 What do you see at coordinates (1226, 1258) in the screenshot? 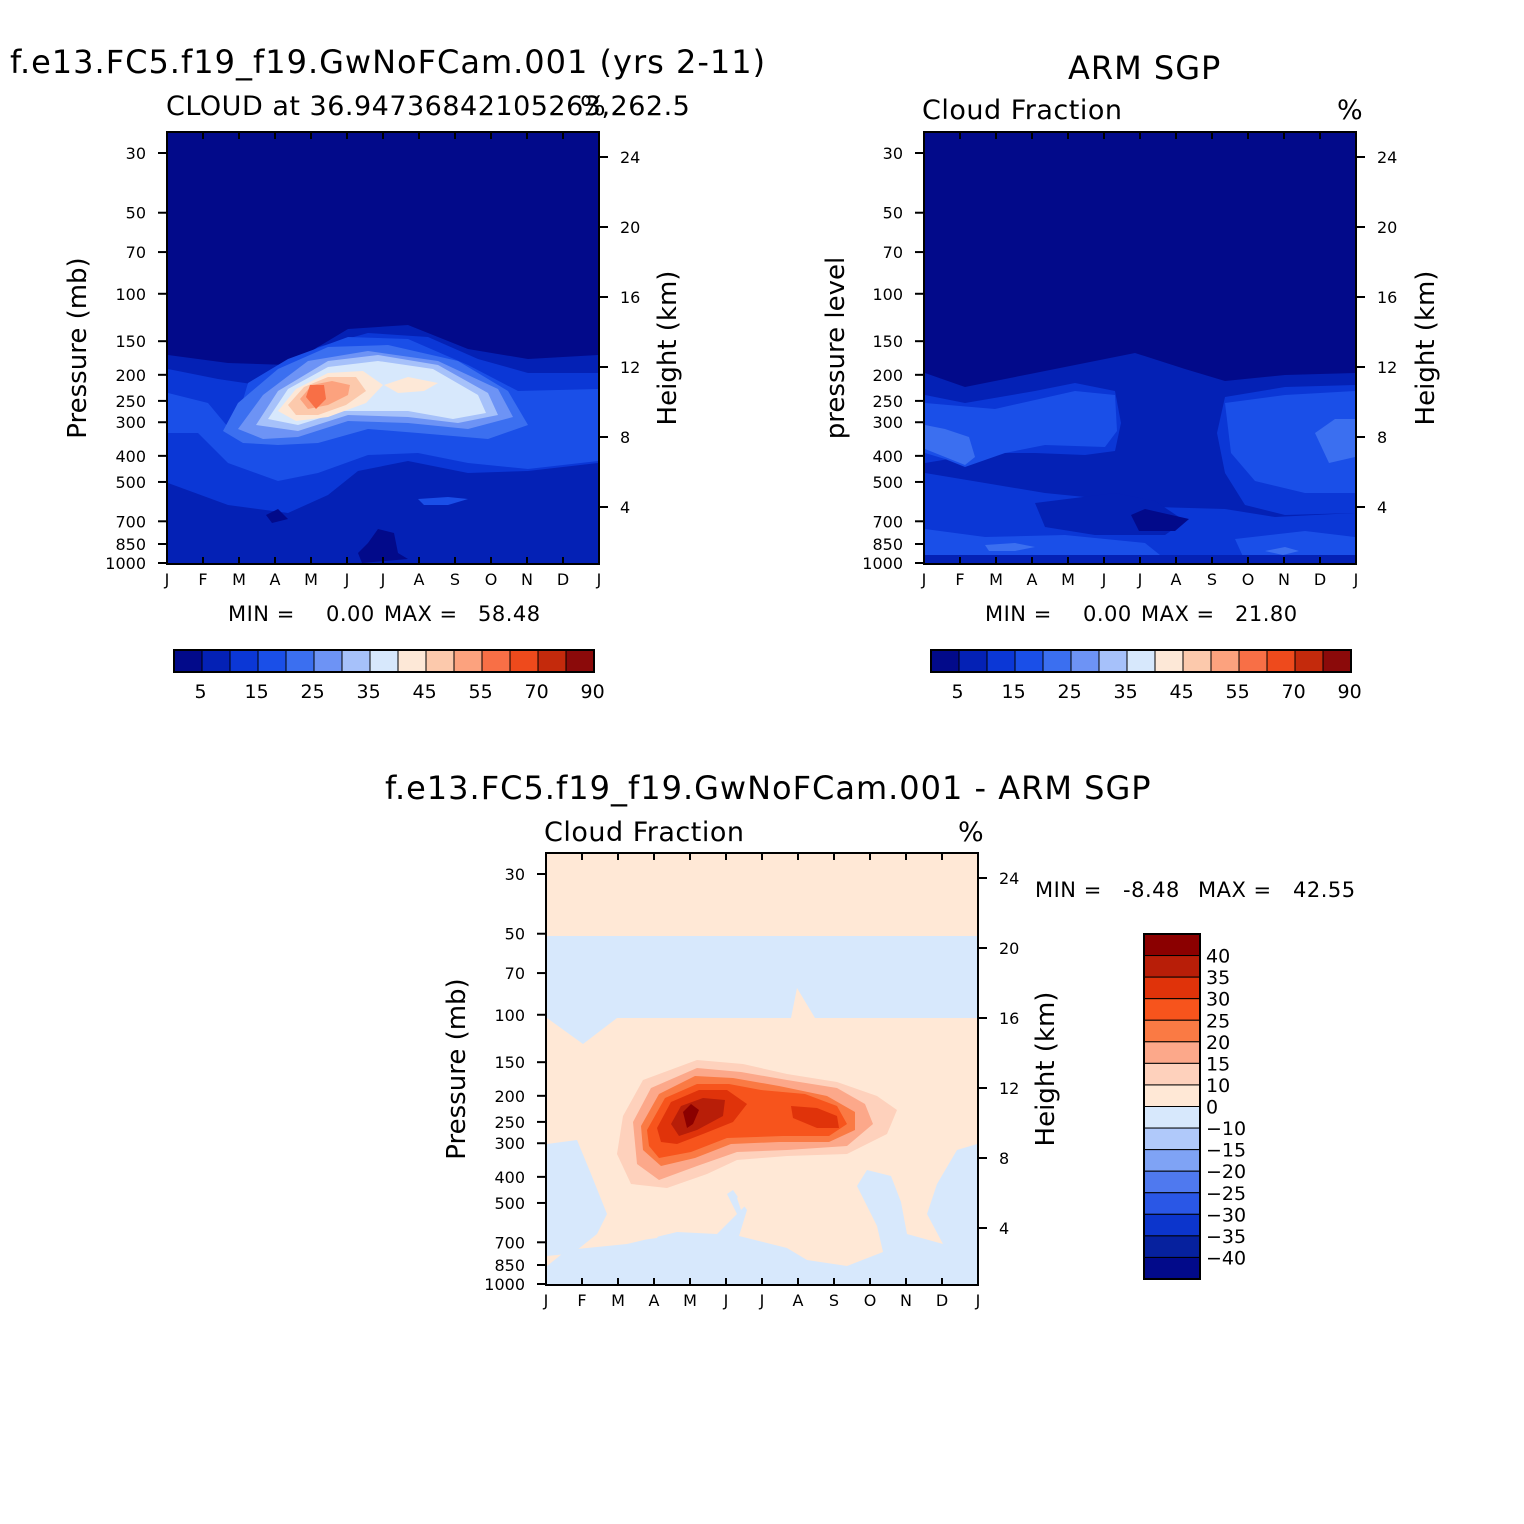
I see `colorbar-label: −40` at bounding box center [1226, 1258].